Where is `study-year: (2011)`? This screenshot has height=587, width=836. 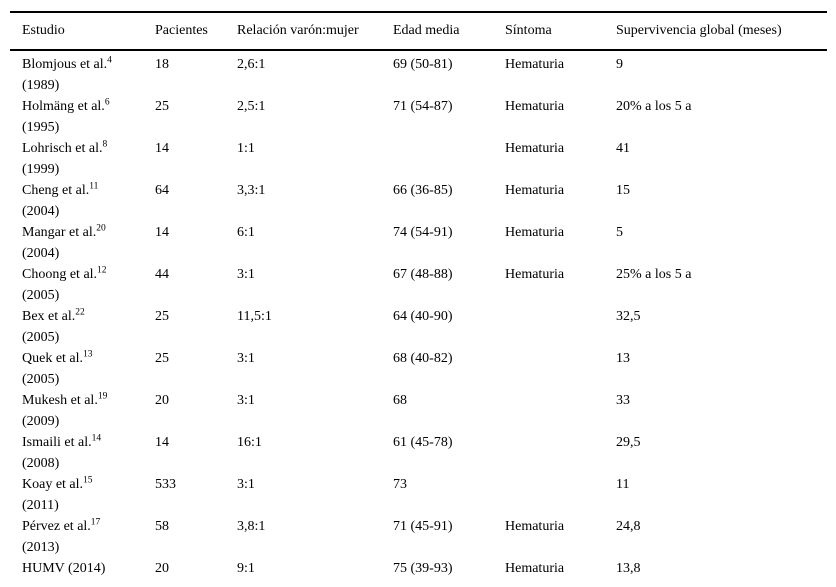
study-year: (2011) is located at coordinates (40, 505).